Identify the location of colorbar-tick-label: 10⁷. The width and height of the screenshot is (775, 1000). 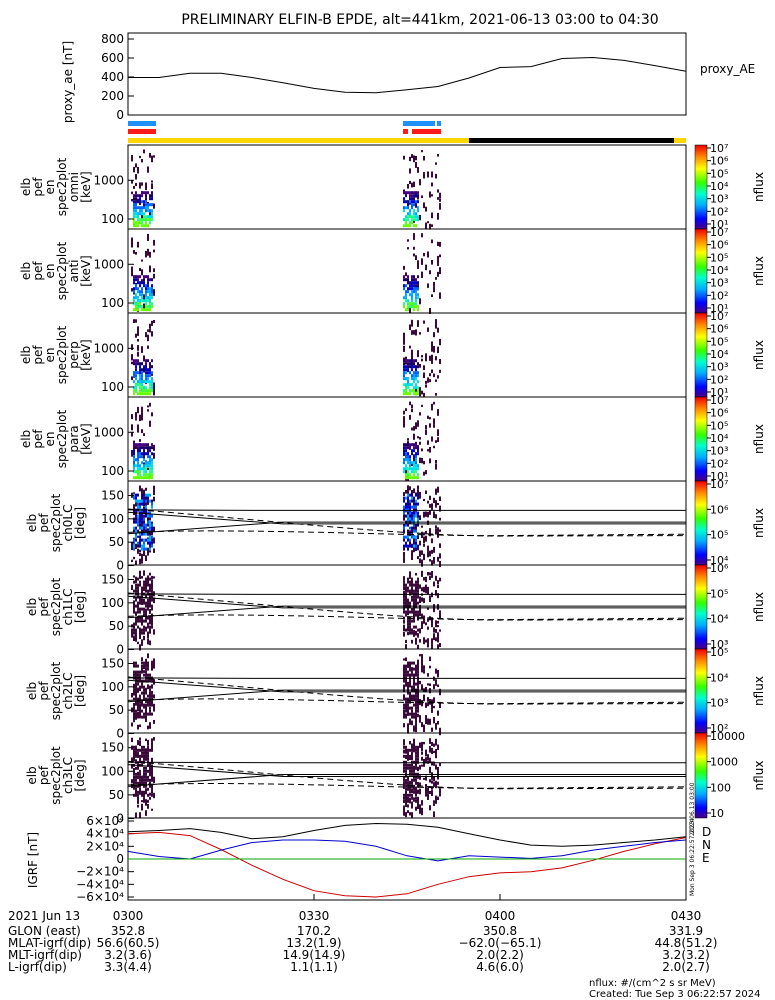
(719, 400).